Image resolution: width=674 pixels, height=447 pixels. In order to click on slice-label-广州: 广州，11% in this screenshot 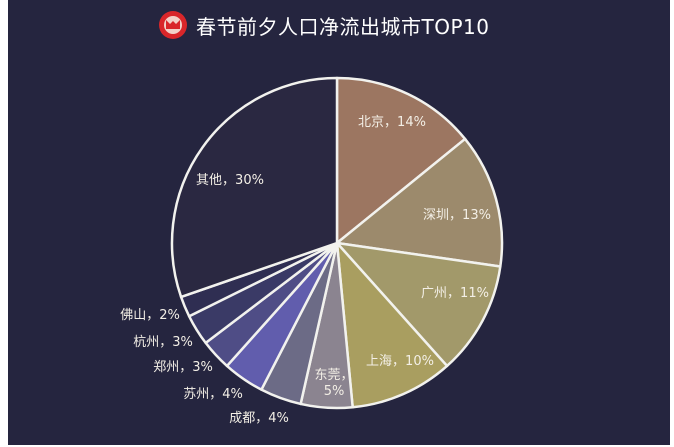, I will do `click(455, 293)`.